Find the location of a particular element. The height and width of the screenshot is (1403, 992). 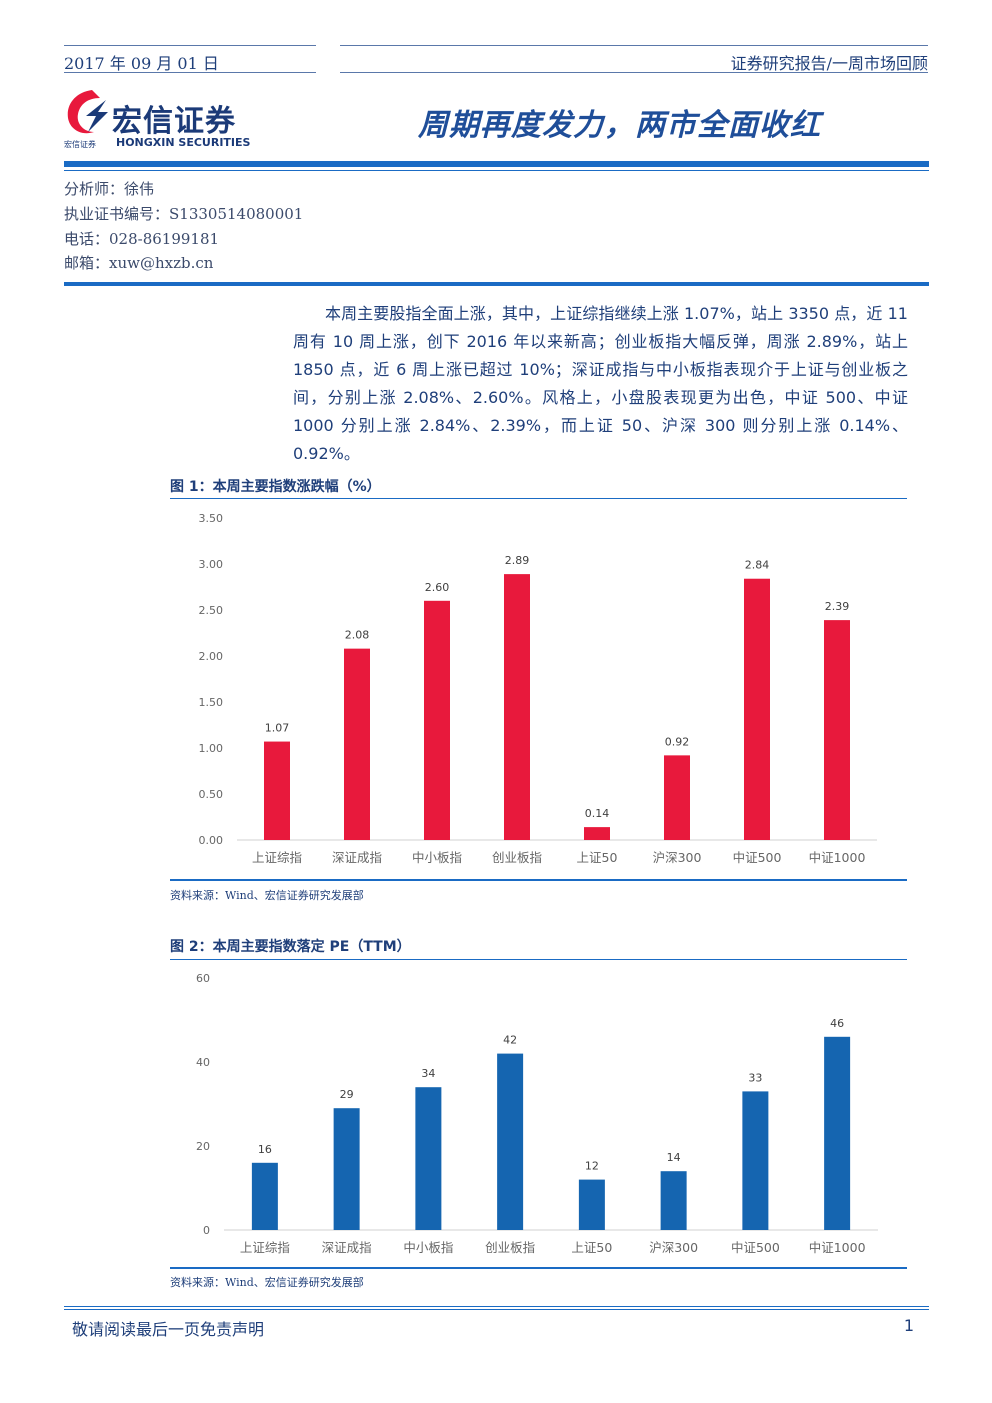

report-category: 证券研究报告/一周市场回顾 is located at coordinates (829, 63).